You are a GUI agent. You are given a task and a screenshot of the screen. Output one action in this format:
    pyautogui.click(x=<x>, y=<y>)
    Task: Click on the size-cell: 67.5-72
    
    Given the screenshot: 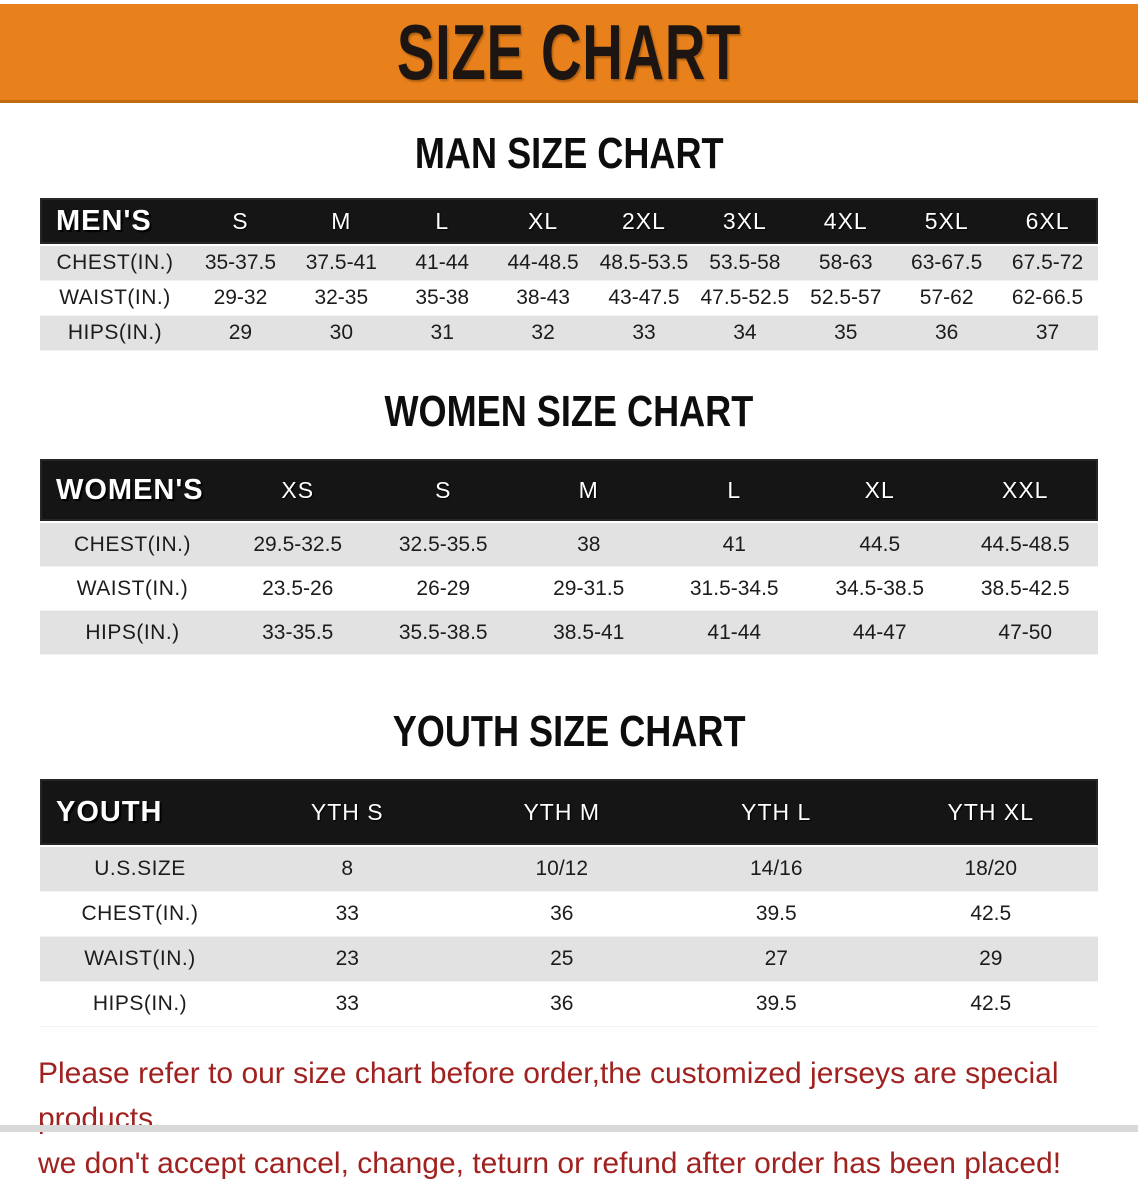 What is the action you would take?
    pyautogui.click(x=1047, y=262)
    